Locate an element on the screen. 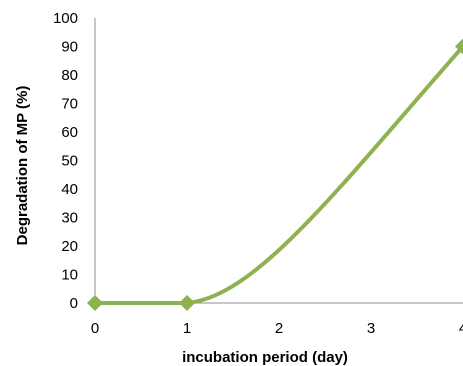  x-tick-labels: 0 1 2 3 4 is located at coordinates (277, 328).